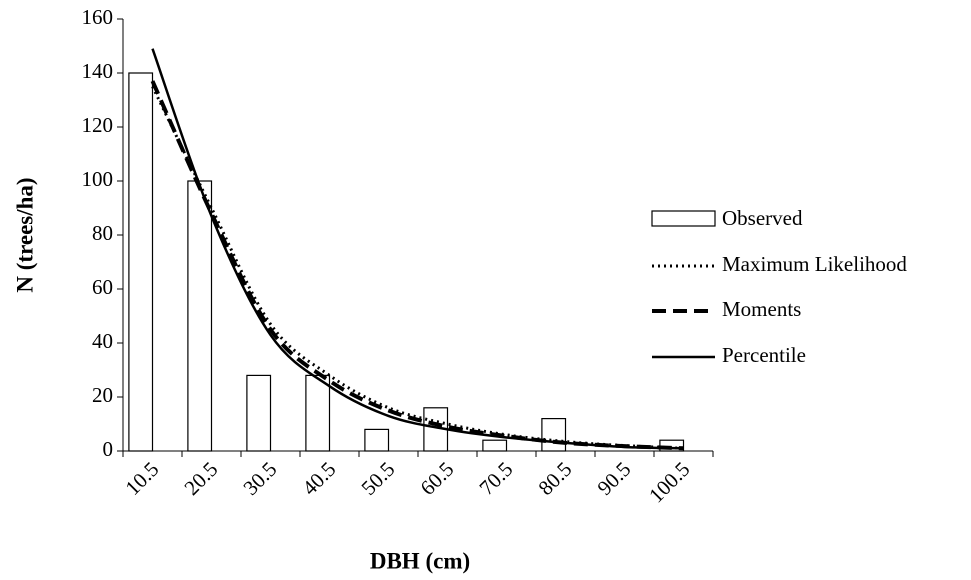 The height and width of the screenshot is (580, 971). Describe the element at coordinates (102, 233) in the screenshot. I see `y-tick-label: 80` at that location.